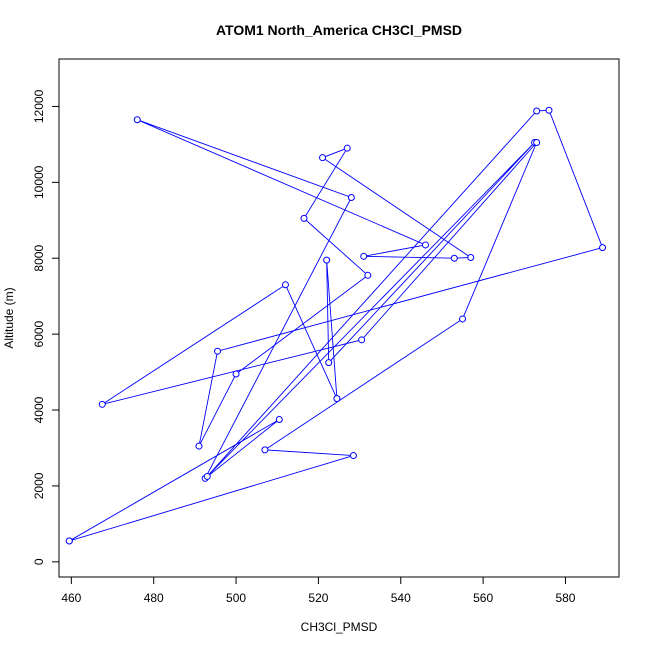 The height and width of the screenshot is (650, 650). What do you see at coordinates (39, 409) in the screenshot?
I see `y-tick-label-4000: 4000` at bounding box center [39, 409].